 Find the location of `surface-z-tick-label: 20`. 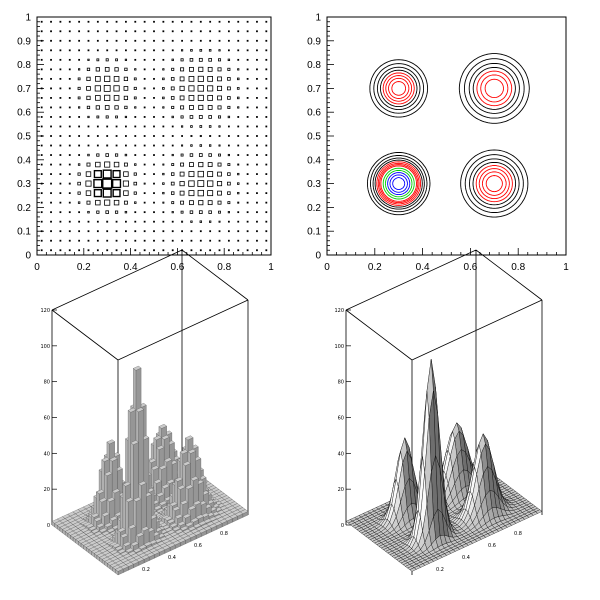

surface-z-tick-label: 20 is located at coordinates (341, 490).